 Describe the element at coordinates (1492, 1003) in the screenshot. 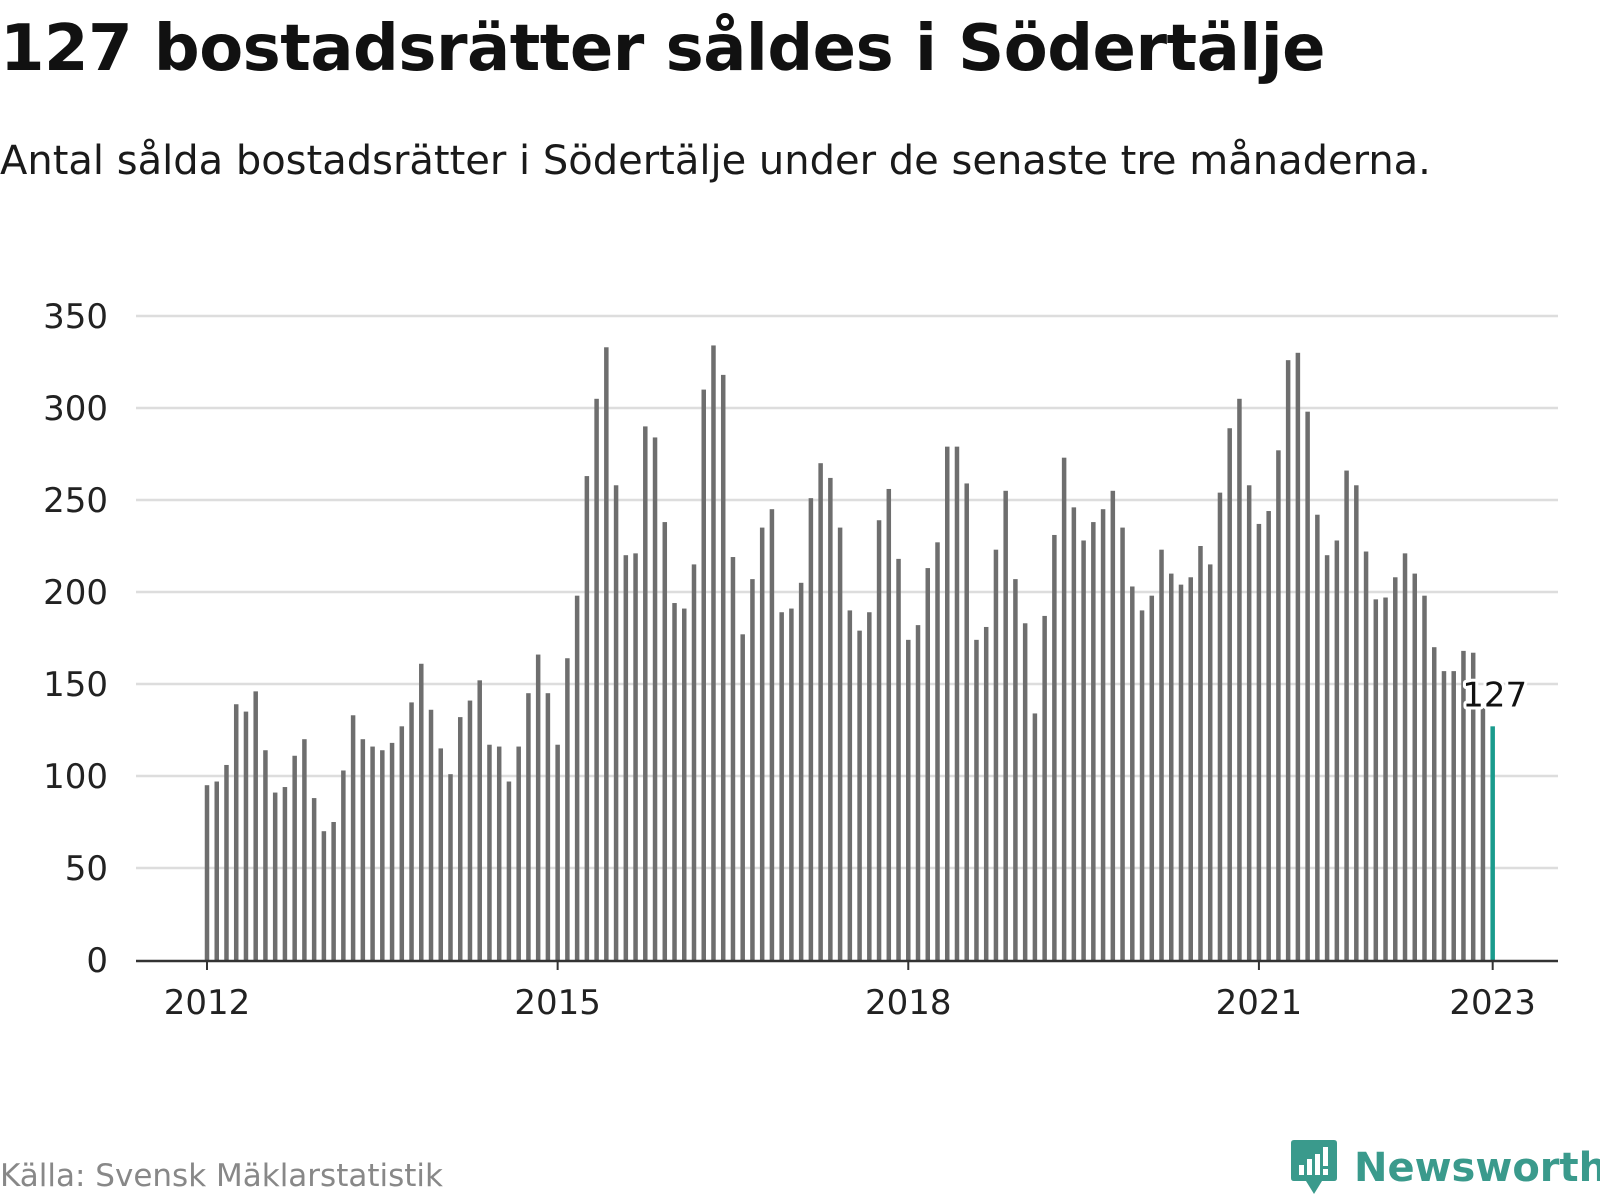

I see `x-tick-label: 2023` at that location.